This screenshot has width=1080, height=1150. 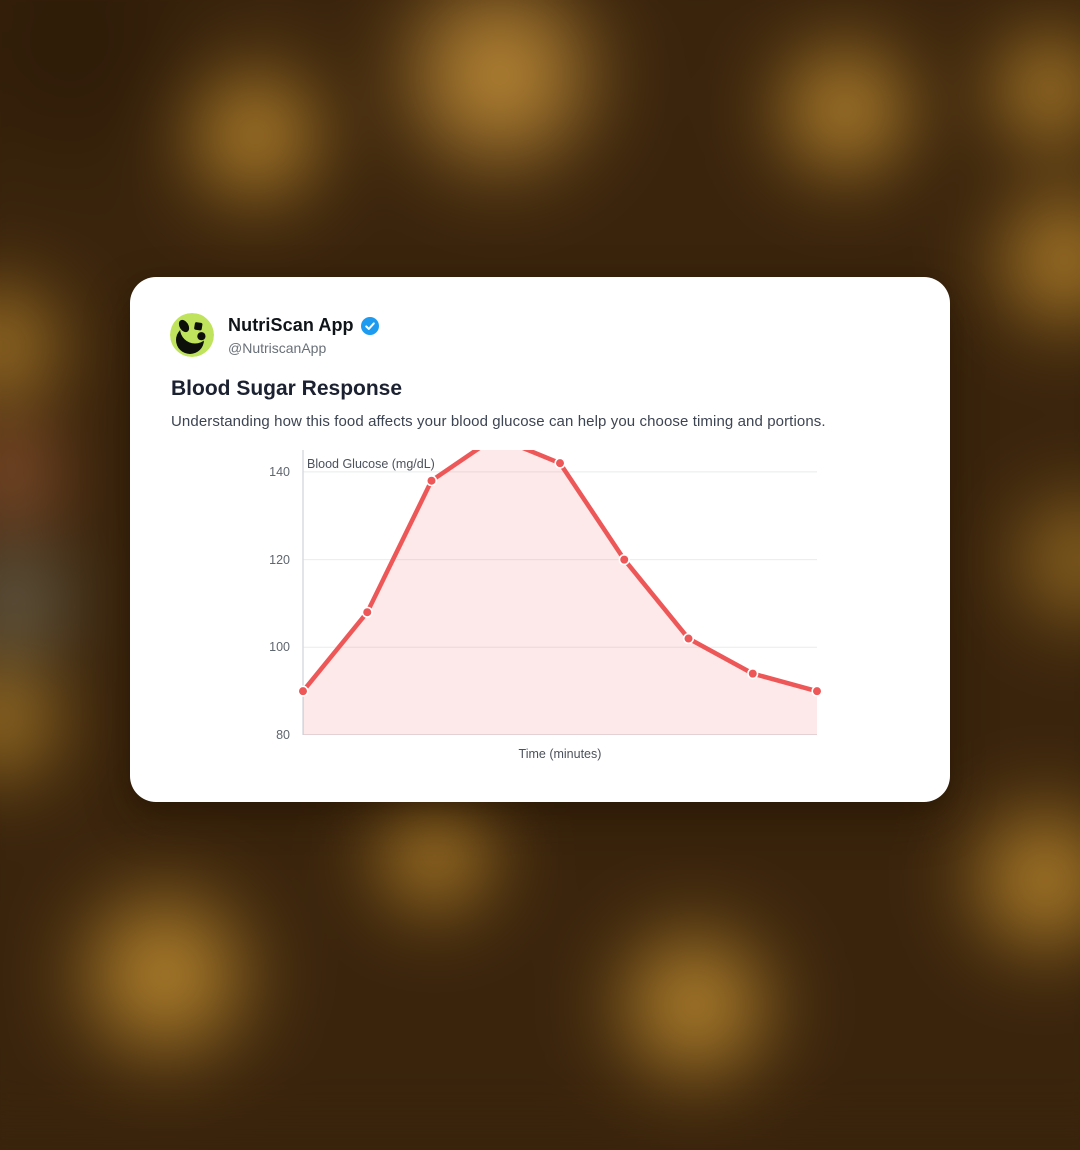 I want to click on y-tick-label: 140, so click(x=279, y=471).